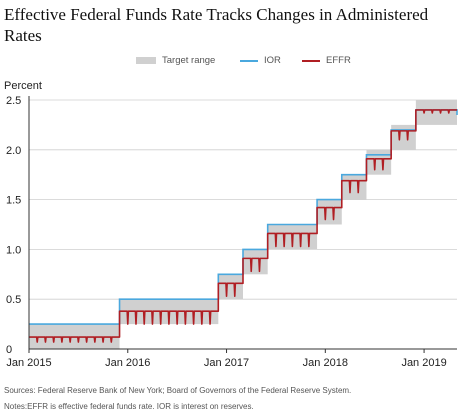  I want to click on y-axis-label: Percent, so click(23, 86).